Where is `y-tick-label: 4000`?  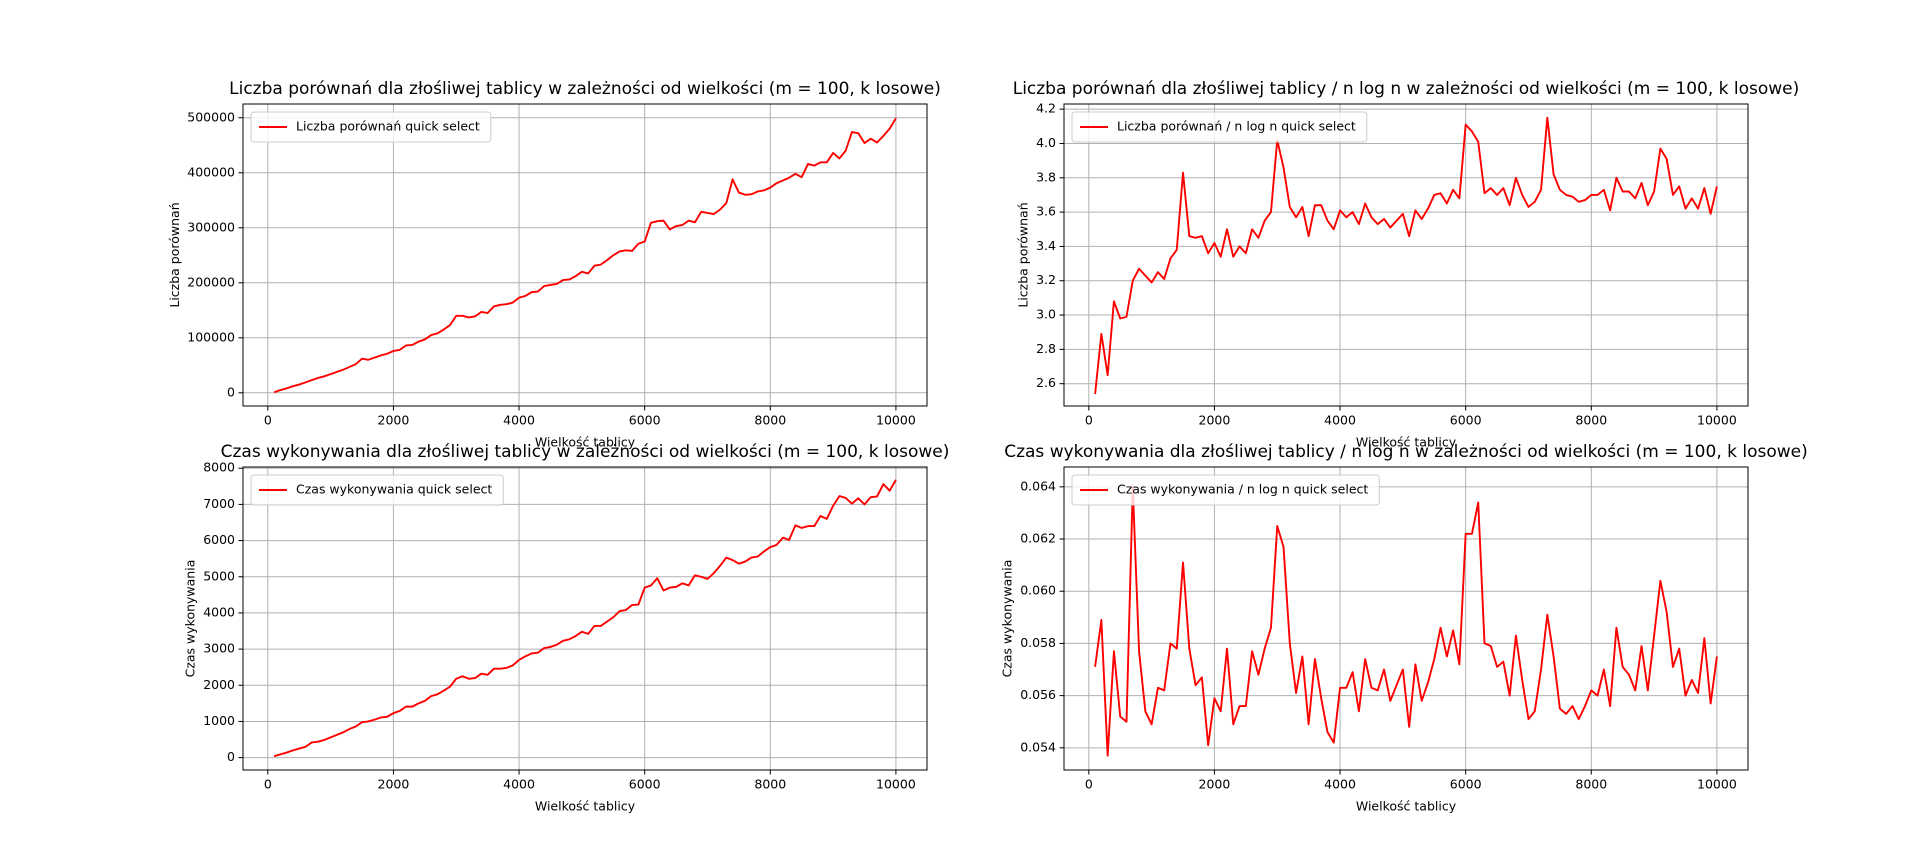
y-tick-label: 4000 is located at coordinates (219, 611).